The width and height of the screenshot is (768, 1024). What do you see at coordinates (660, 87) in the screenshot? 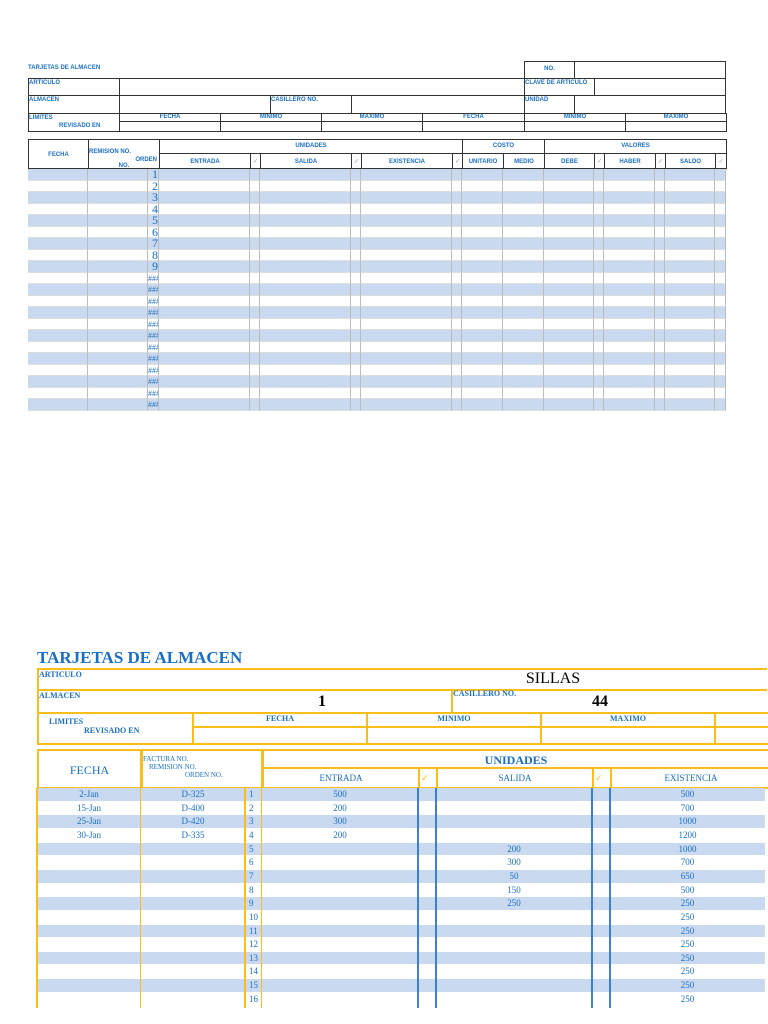
I see `top-clave-field` at bounding box center [660, 87].